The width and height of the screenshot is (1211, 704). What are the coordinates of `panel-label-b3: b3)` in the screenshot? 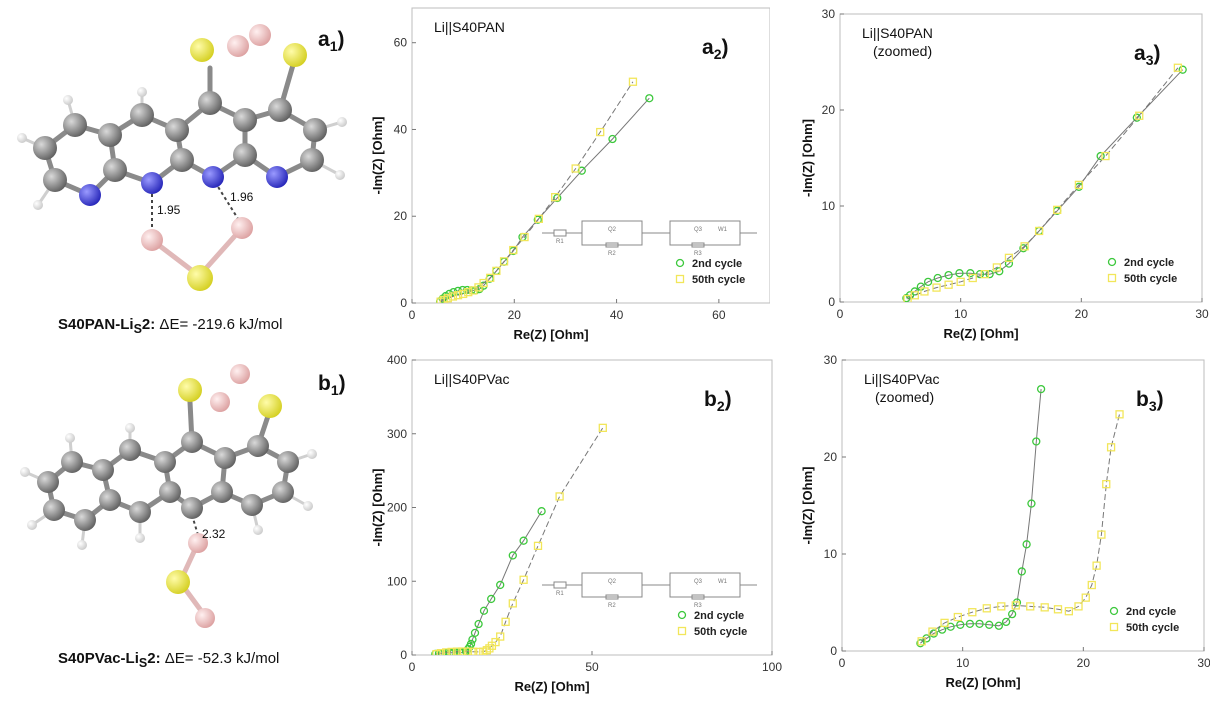 It's located at (1150, 401).